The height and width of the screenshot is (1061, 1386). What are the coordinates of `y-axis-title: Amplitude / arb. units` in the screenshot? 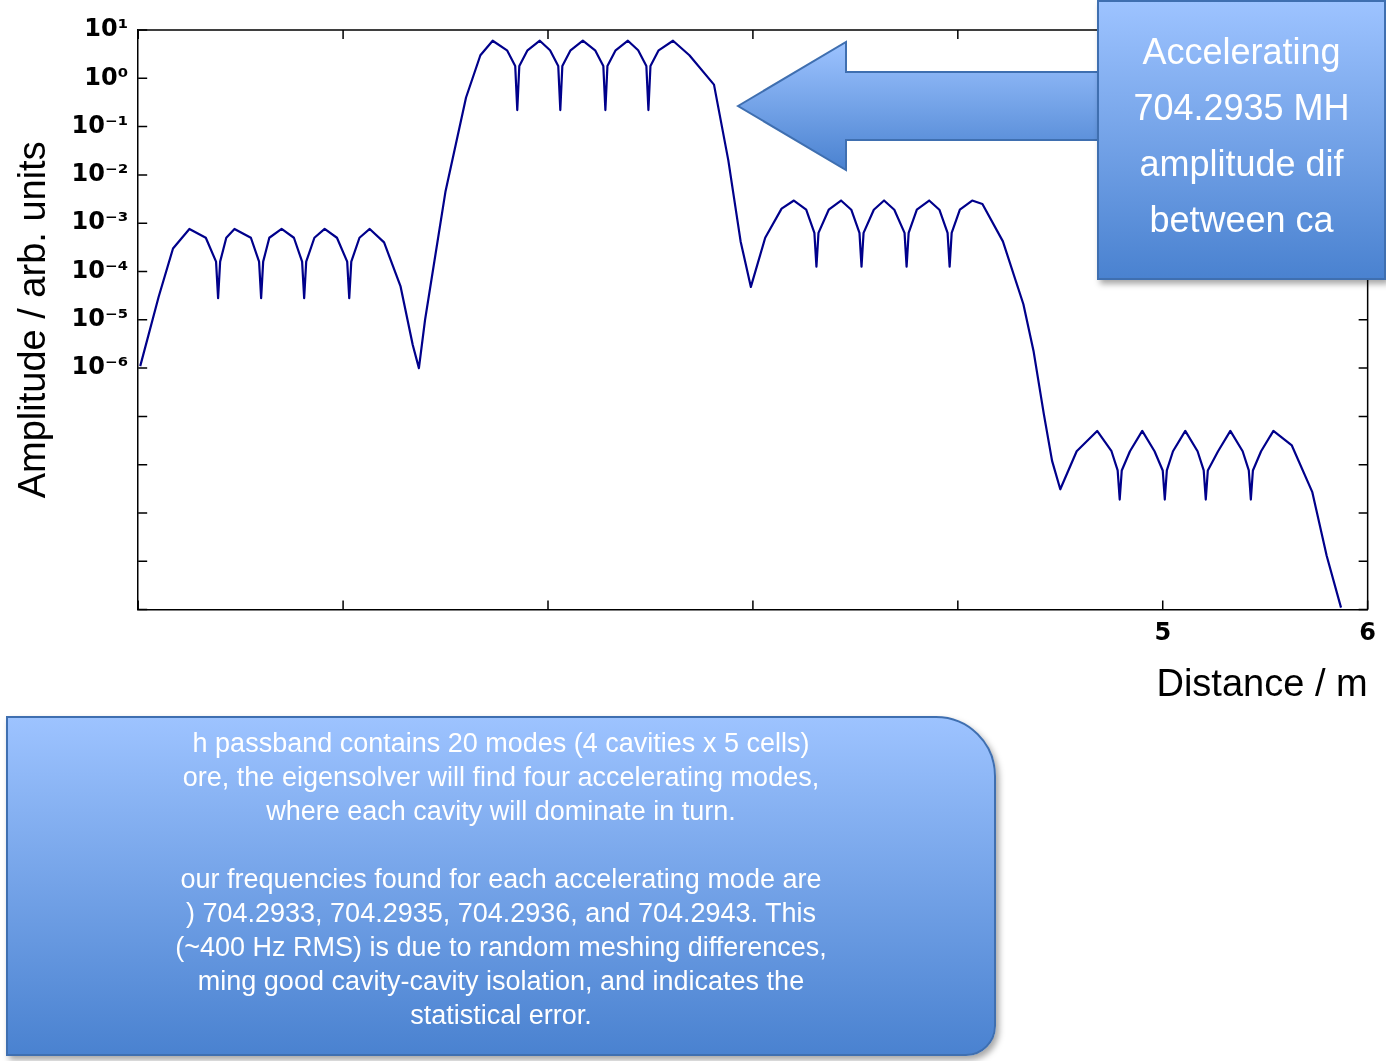 It's located at (32, 320).